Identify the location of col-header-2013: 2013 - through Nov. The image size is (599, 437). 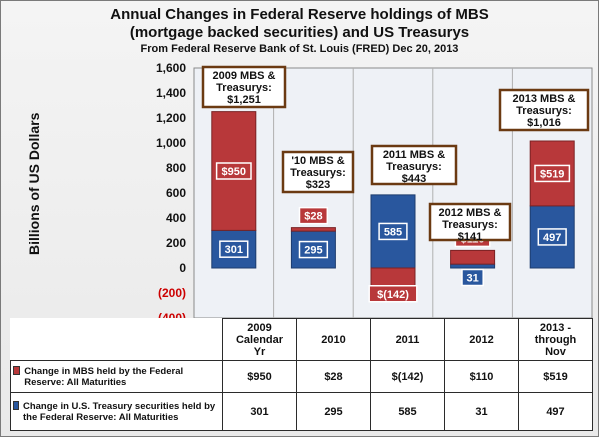
(555, 339).